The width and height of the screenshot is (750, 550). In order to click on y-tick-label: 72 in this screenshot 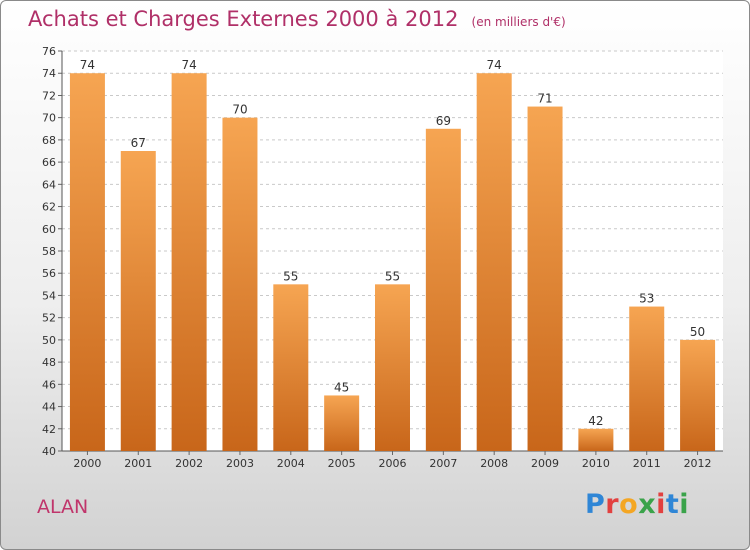, I will do `click(49, 95)`.